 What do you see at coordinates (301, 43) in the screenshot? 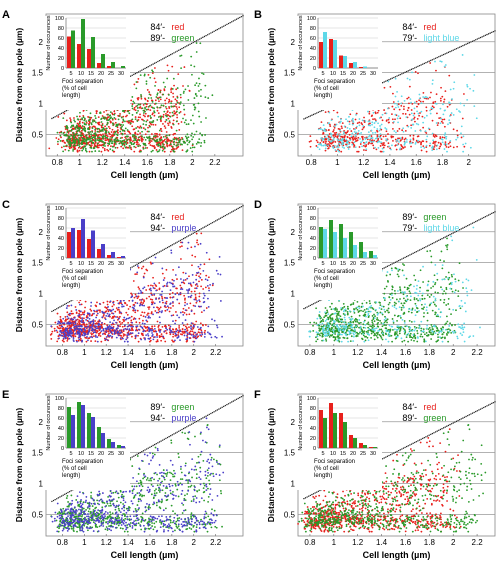
I see `inset-y-axis-label: Number of occurences` at bounding box center [301, 43].